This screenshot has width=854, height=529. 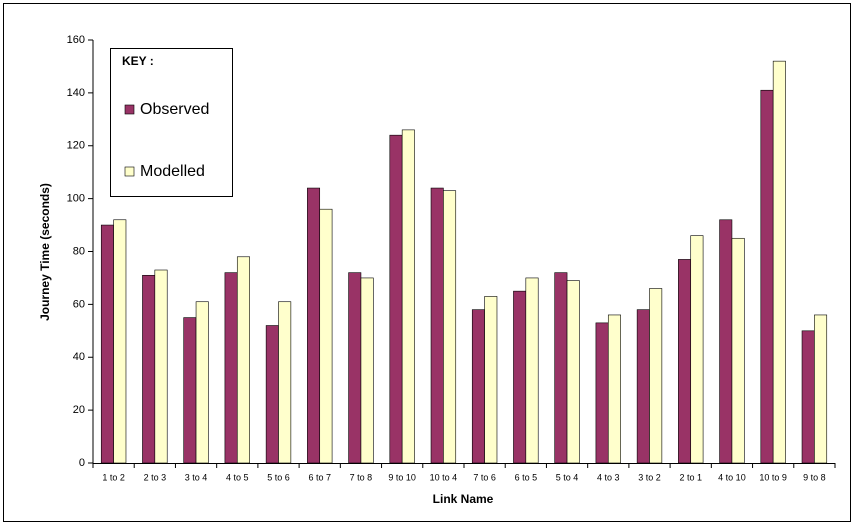 What do you see at coordinates (79, 410) in the screenshot?
I see `y-tick-label: 20` at bounding box center [79, 410].